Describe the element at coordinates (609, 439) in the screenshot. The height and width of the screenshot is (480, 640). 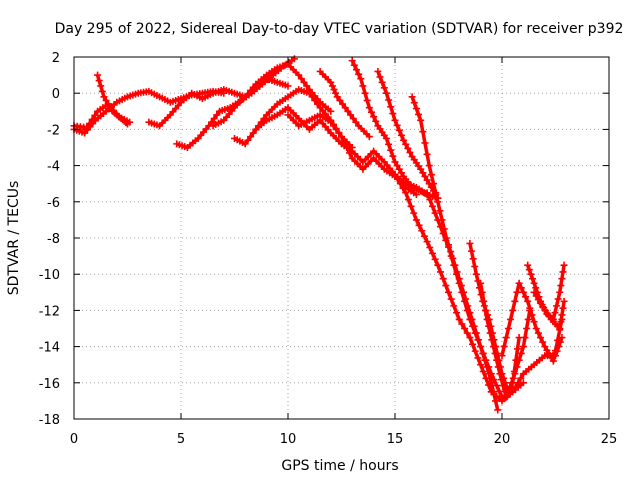
I see `x-tick-label: 25` at that location.